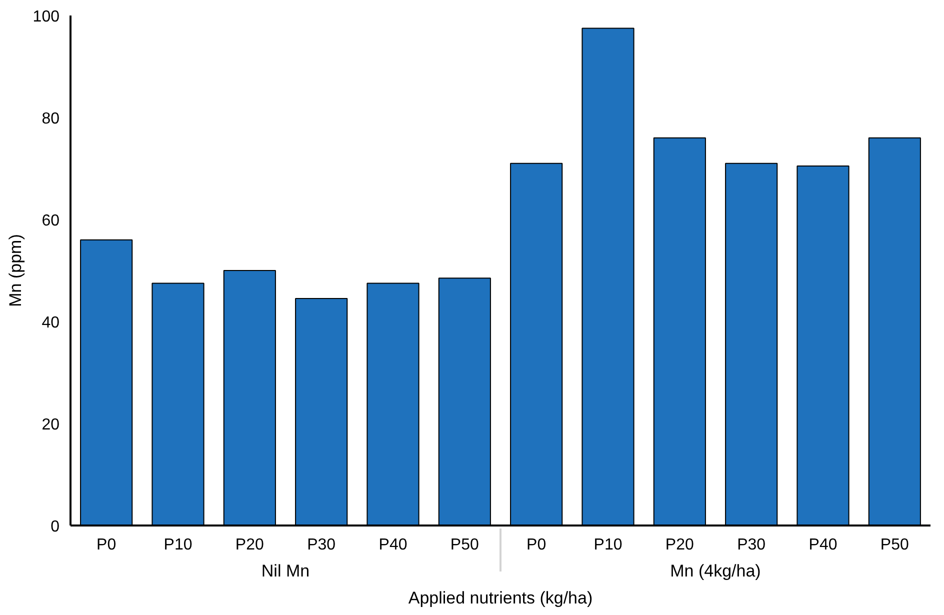  What do you see at coordinates (51, 221) in the screenshot?
I see `y-tick-label: 60` at bounding box center [51, 221].